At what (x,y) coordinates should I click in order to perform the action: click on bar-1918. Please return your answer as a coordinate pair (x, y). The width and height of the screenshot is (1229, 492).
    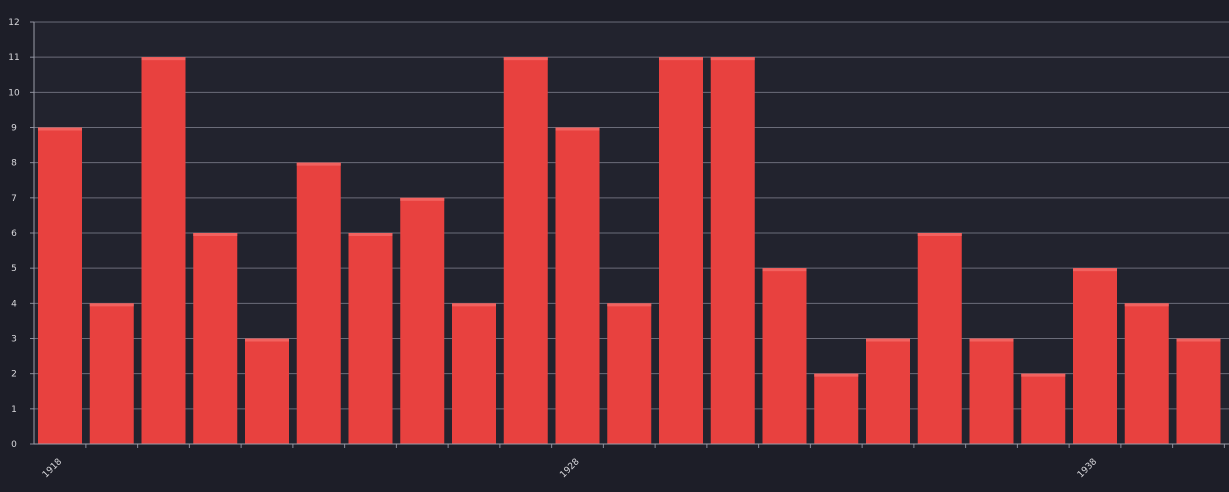
    Looking at the image, I should click on (60, 285).